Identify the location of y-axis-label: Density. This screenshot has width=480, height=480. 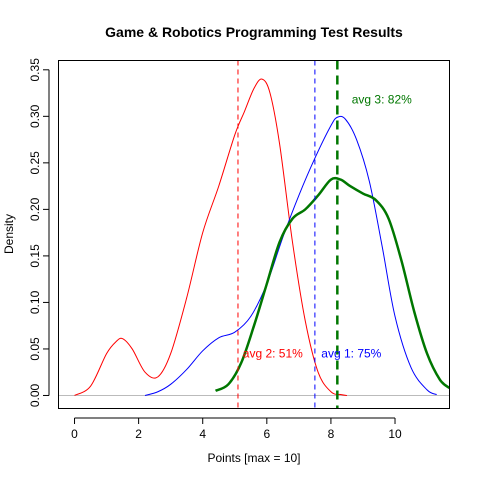
(9, 234).